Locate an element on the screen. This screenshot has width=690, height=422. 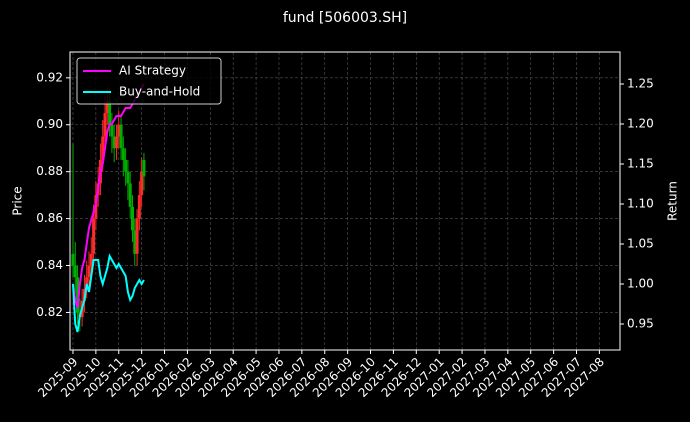
chart-title: fund [506003.SH] is located at coordinates (345, 18).